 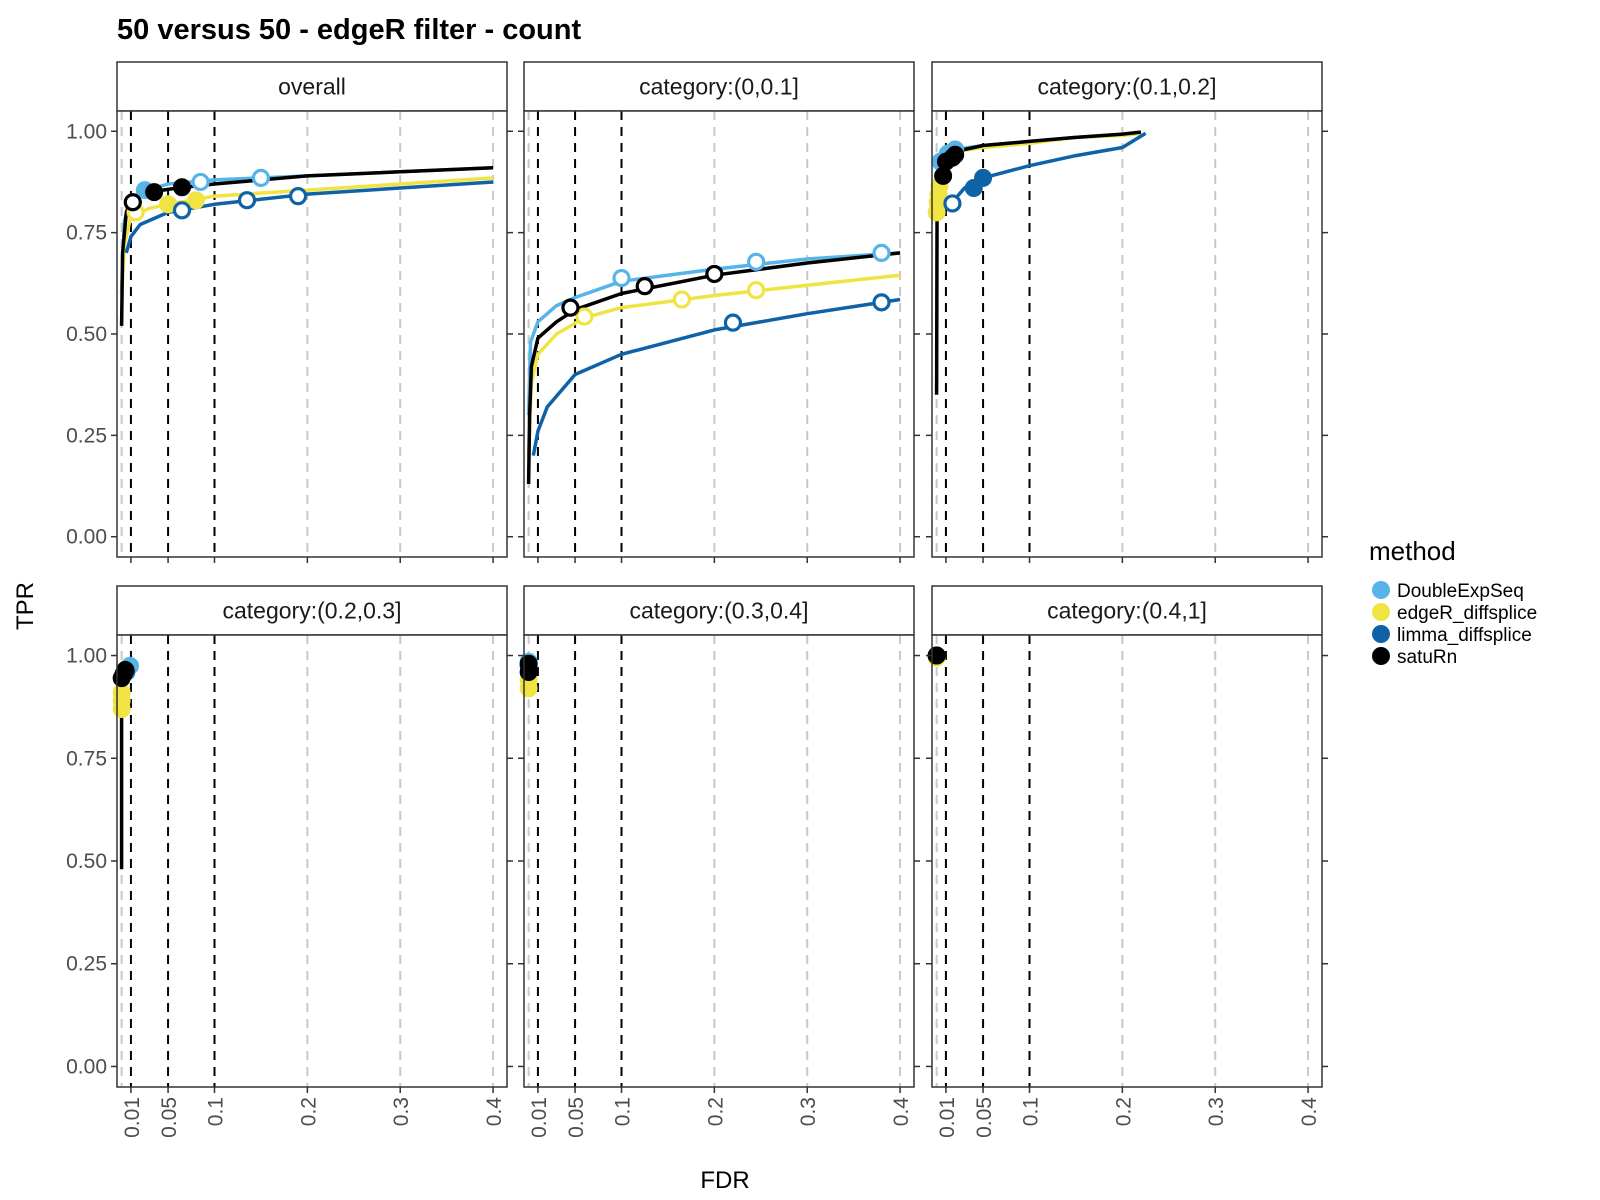 I want to click on legend-title: method, so click(x=1412, y=551).